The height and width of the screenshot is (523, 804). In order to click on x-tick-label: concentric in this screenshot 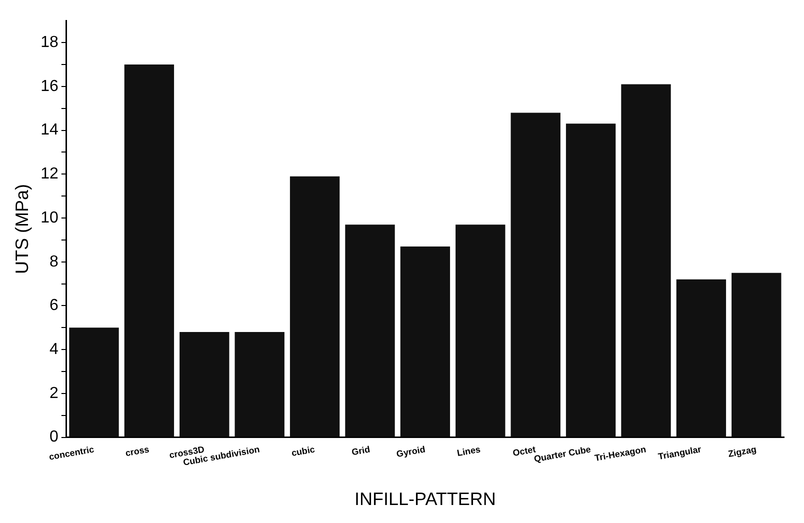, I will do `click(71, 453)`.